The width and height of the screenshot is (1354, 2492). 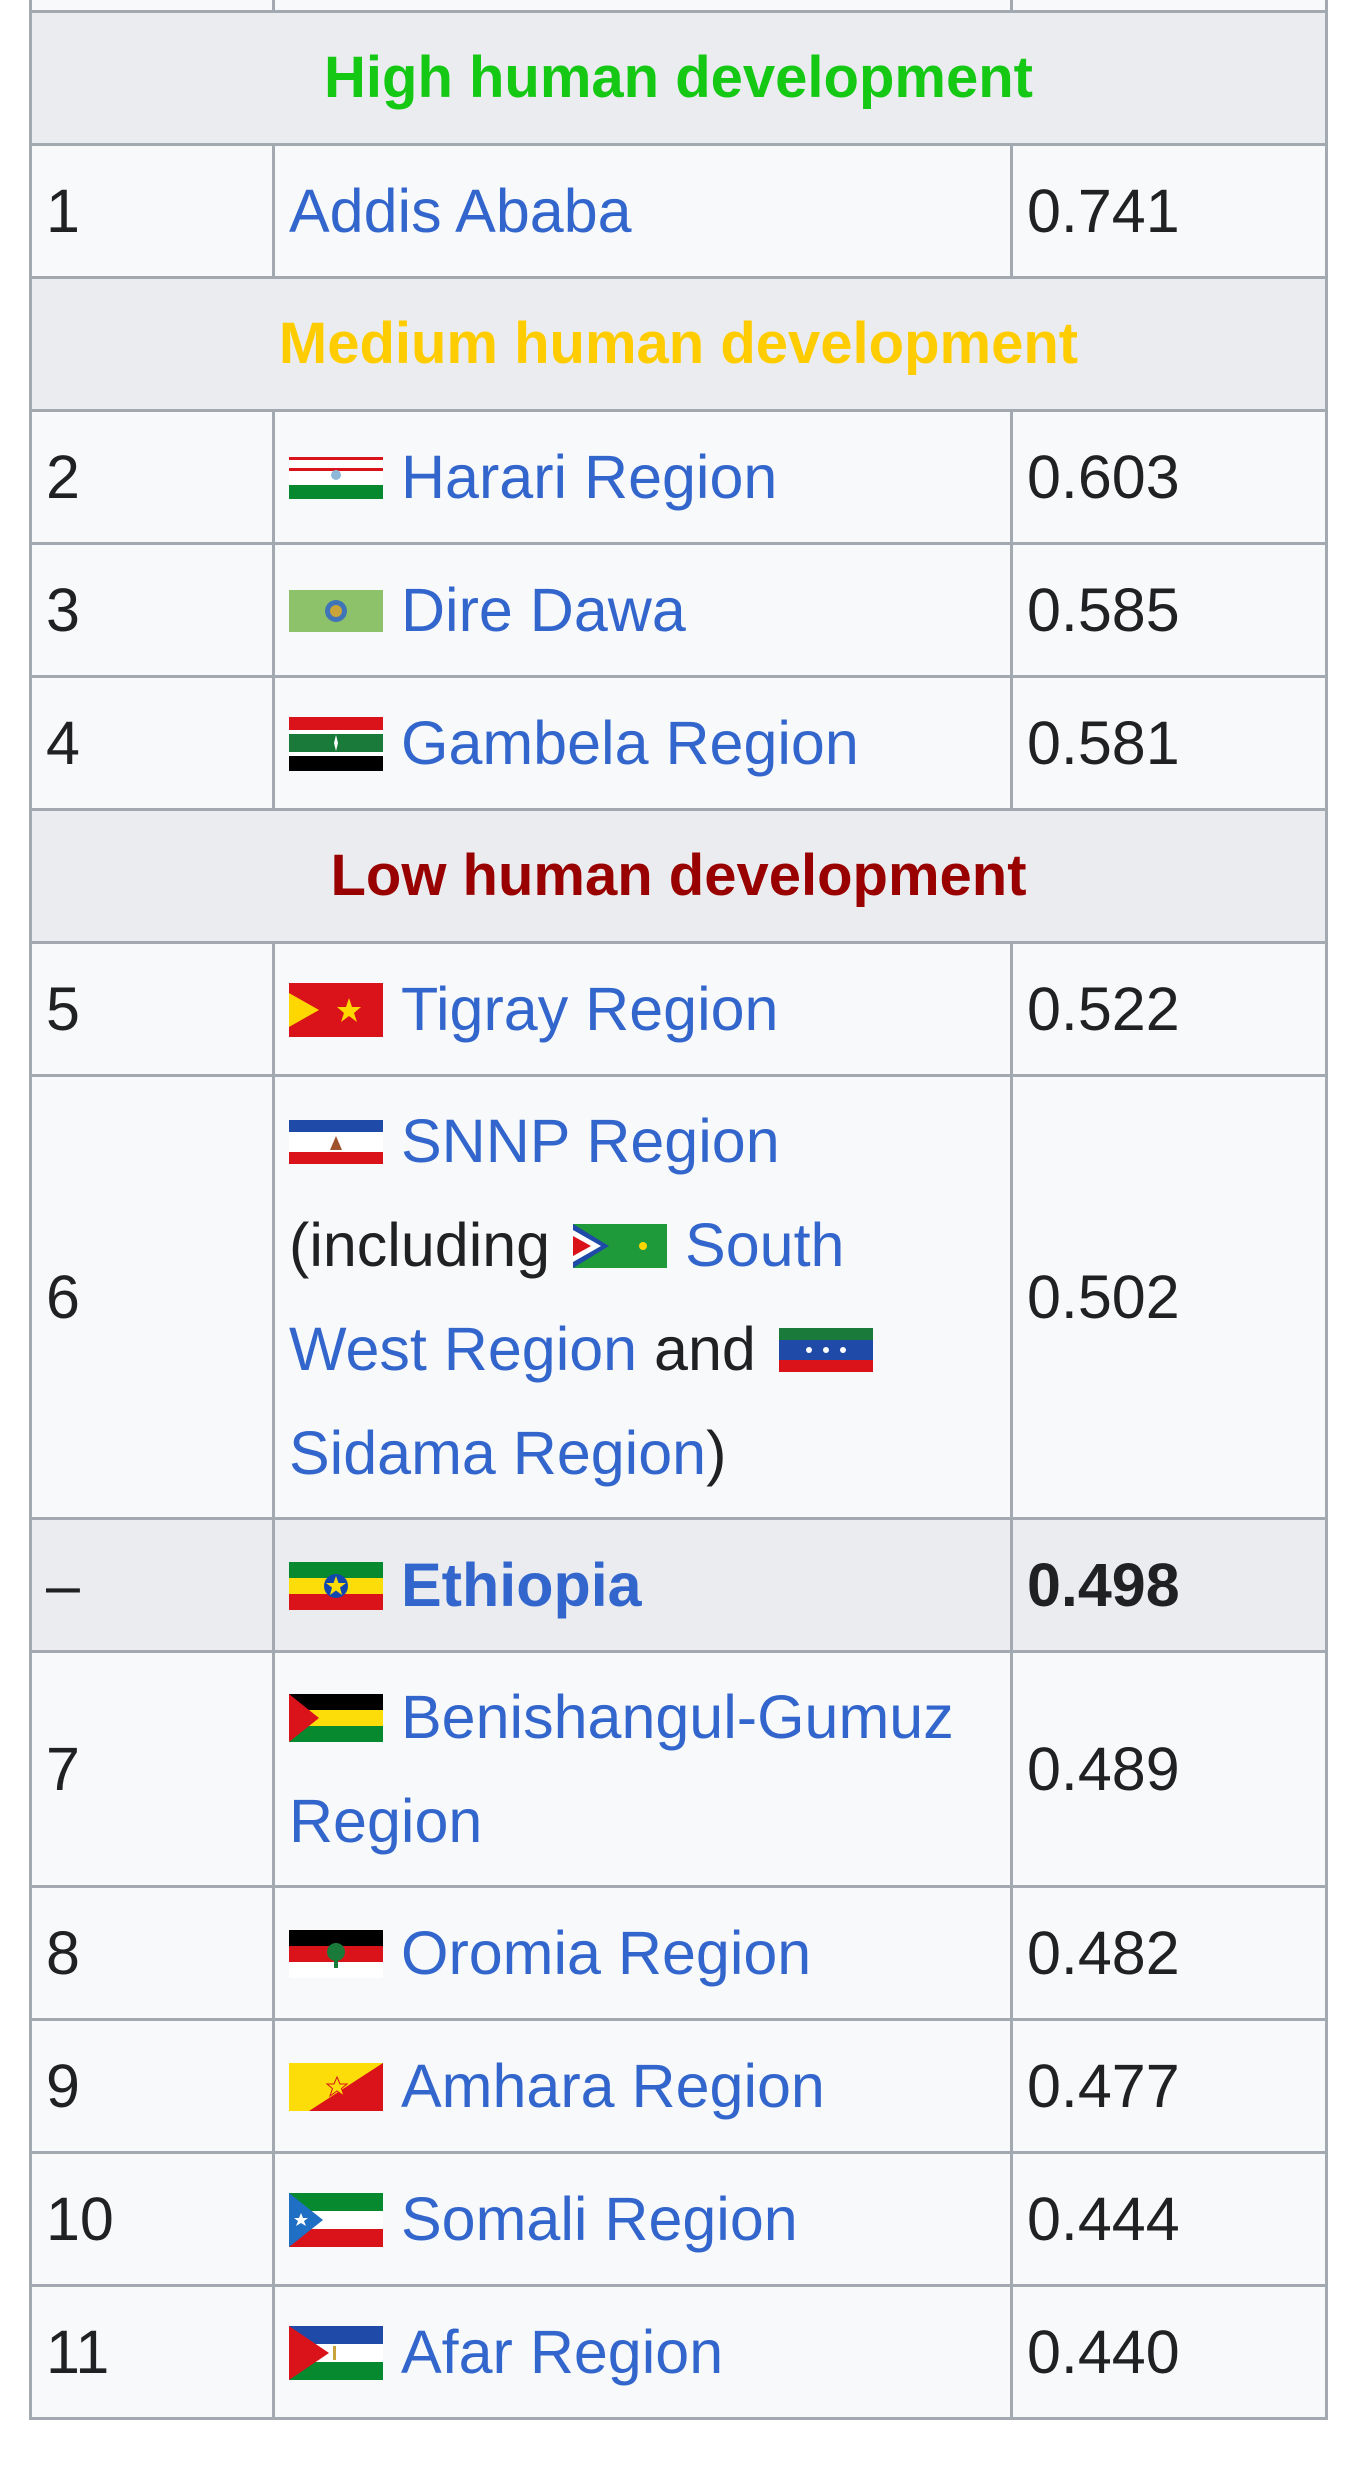 I want to click on category-high: High human development, so click(x=678, y=78).